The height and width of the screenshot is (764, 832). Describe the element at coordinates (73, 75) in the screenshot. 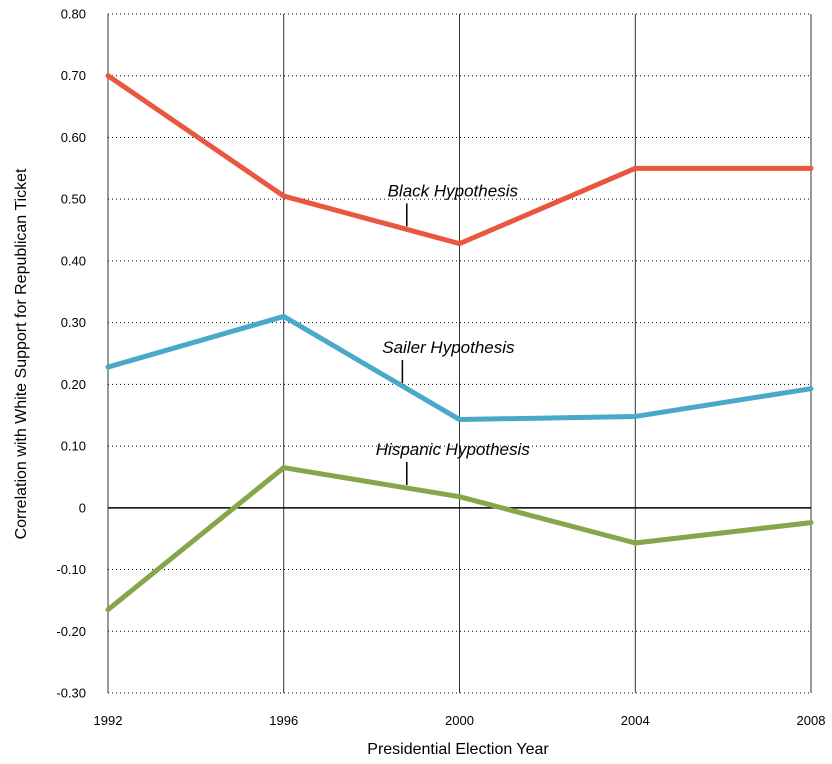

I see `y-tick-label: 0.70` at that location.